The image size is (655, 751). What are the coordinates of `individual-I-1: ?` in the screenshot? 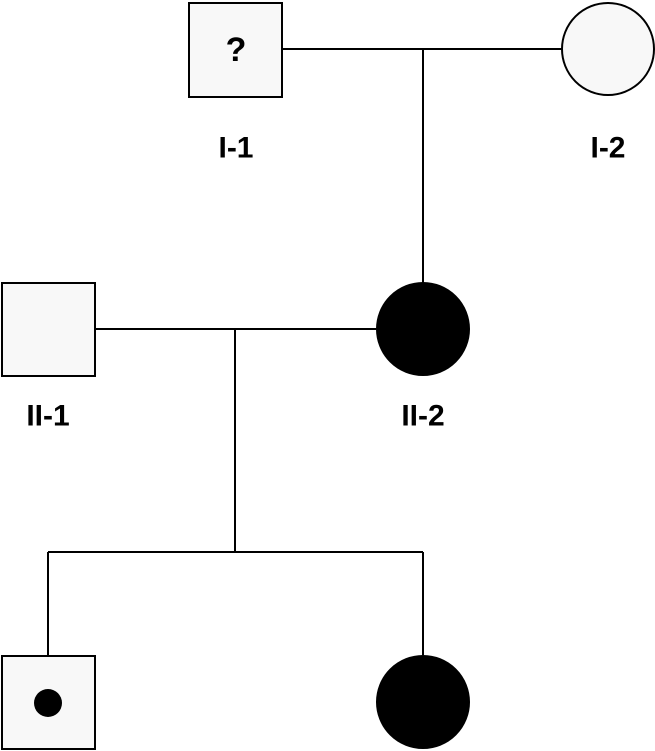 It's located at (235, 50).